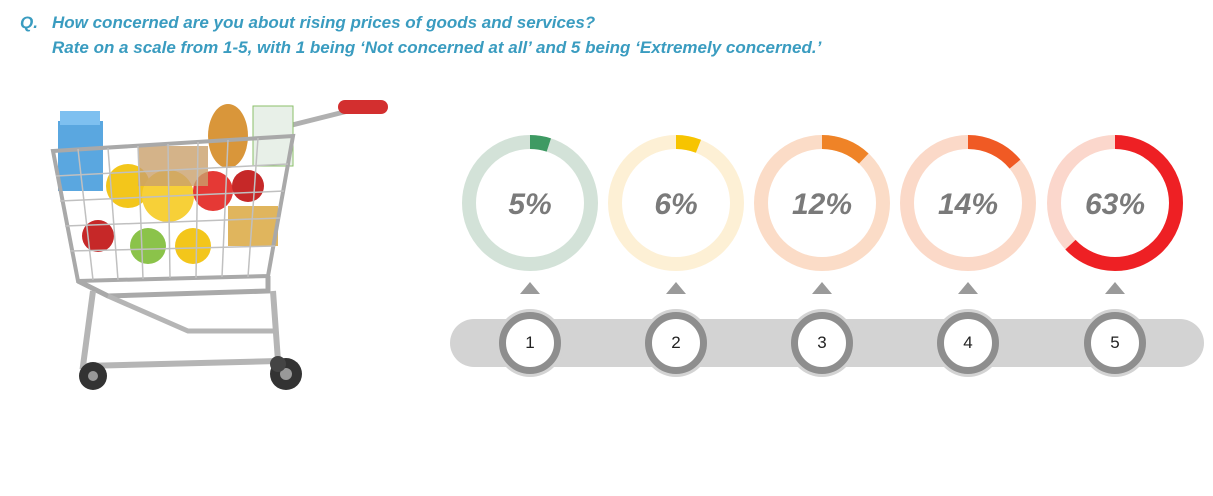  I want to click on donut-5: 63%, so click(1115, 203).